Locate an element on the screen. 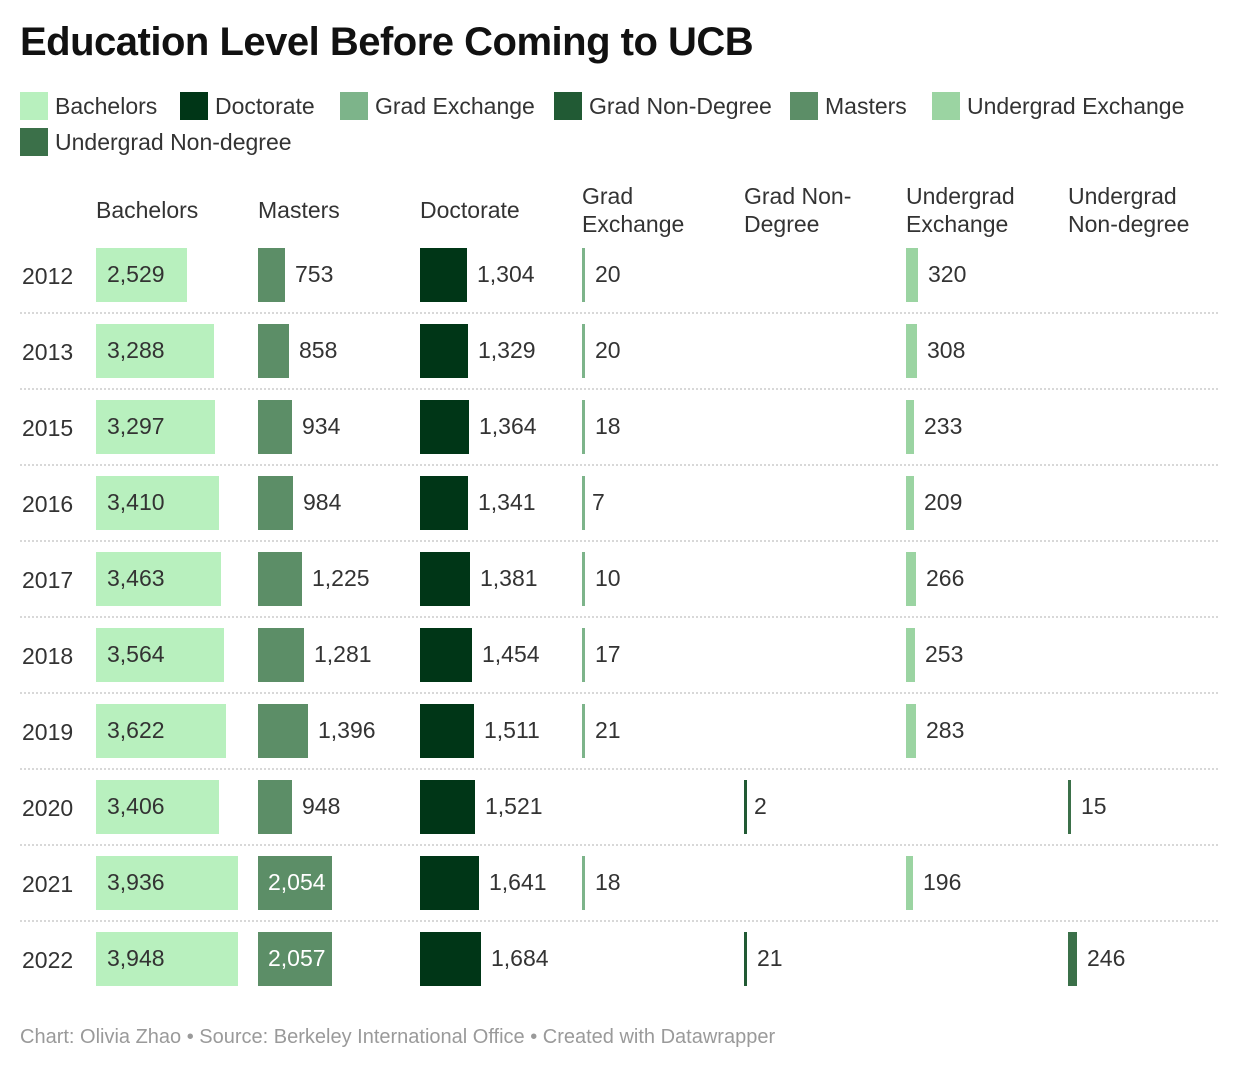  data-label: 1,454 is located at coordinates (511, 654).